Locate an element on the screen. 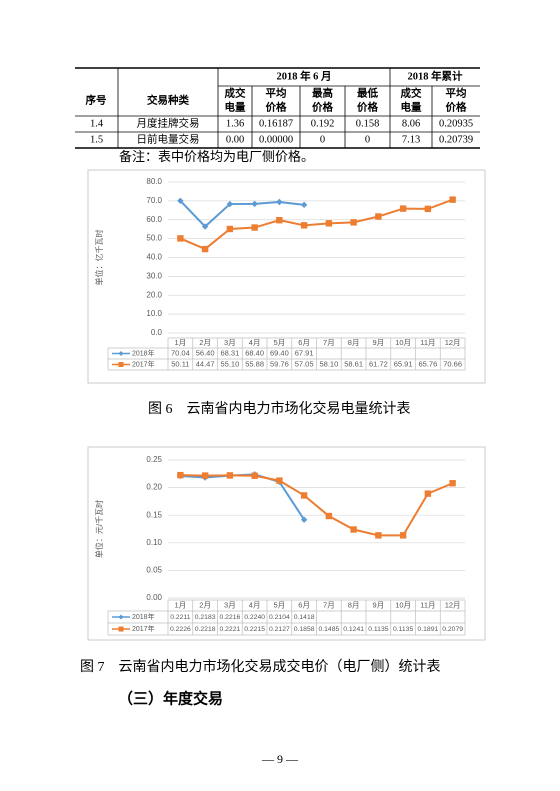  y-tick-label: 30.0 is located at coordinates (154, 275).